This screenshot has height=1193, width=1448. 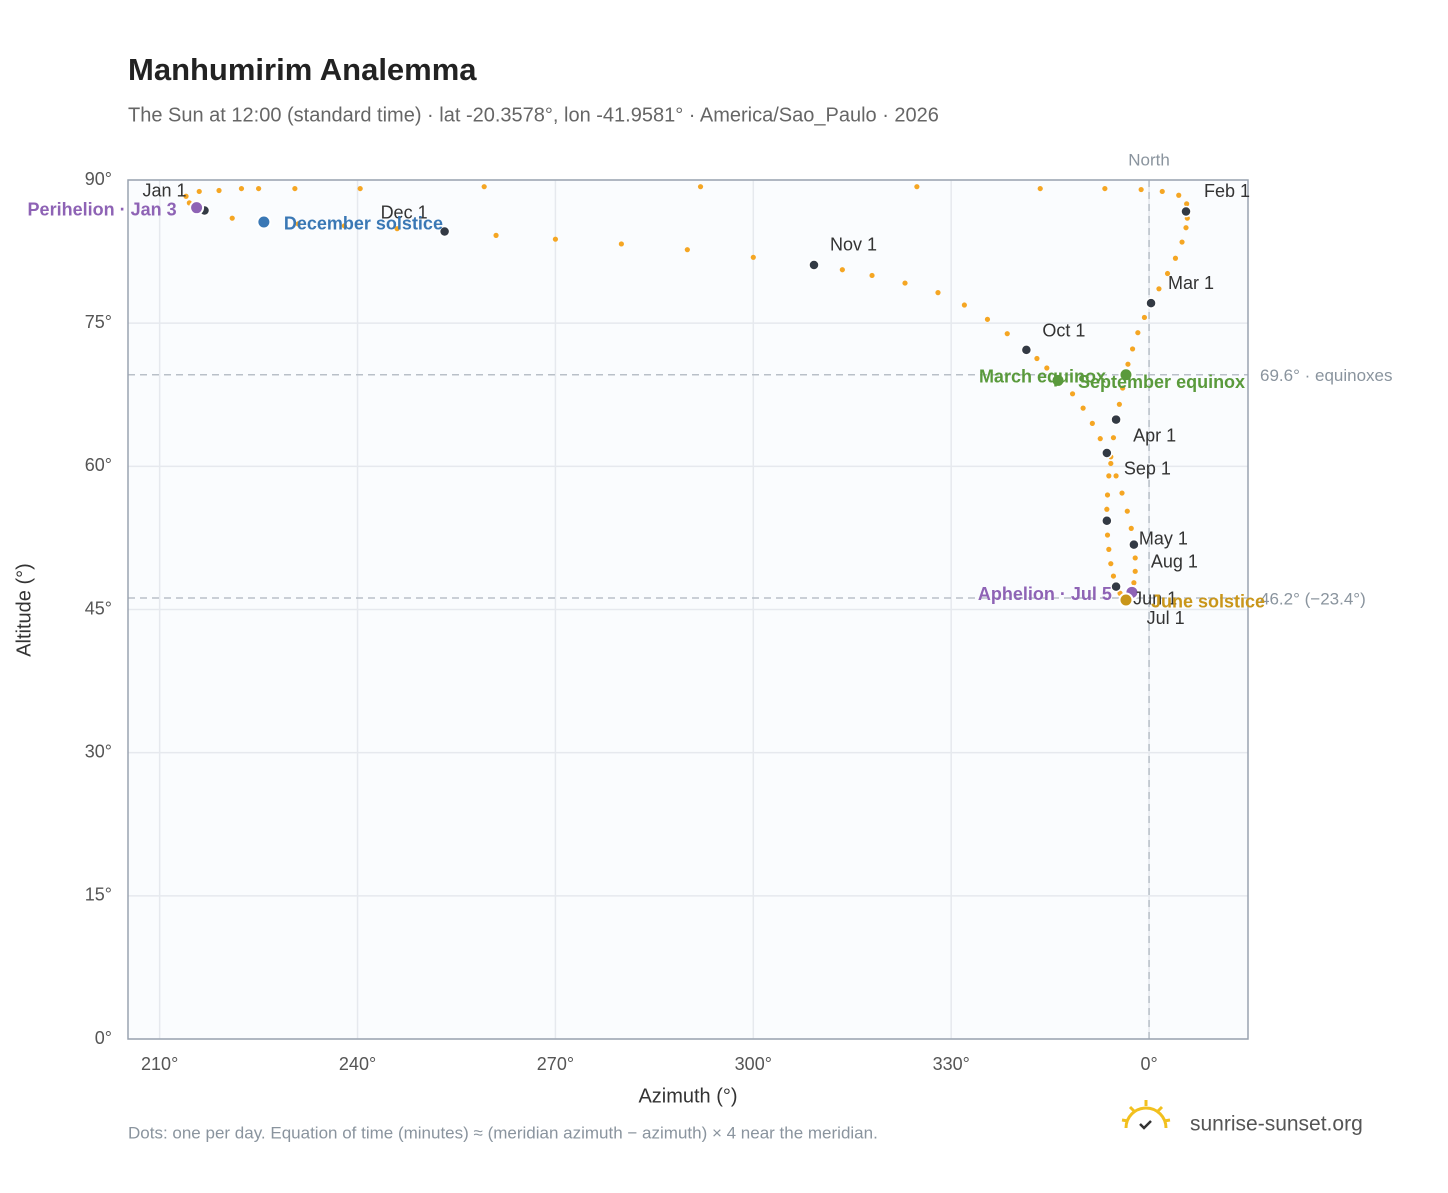 I want to click on chart-title: Manhumirim Analemma, so click(x=302, y=69).